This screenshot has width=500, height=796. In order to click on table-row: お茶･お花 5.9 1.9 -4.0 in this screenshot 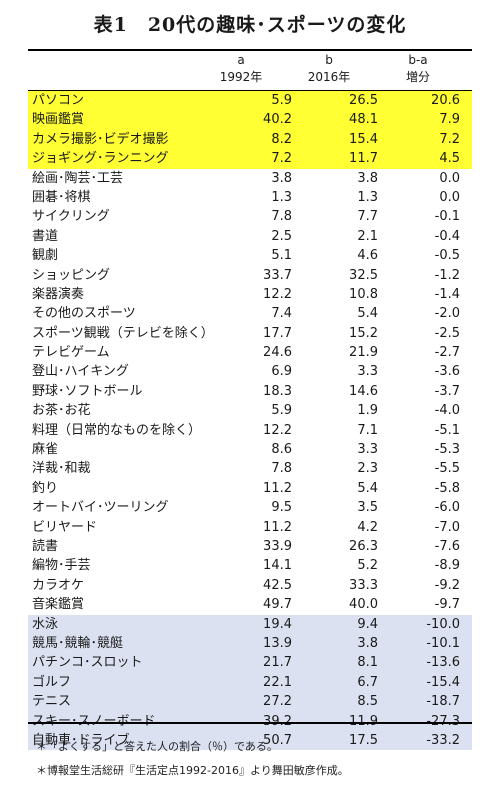, I will do `click(250, 410)`.